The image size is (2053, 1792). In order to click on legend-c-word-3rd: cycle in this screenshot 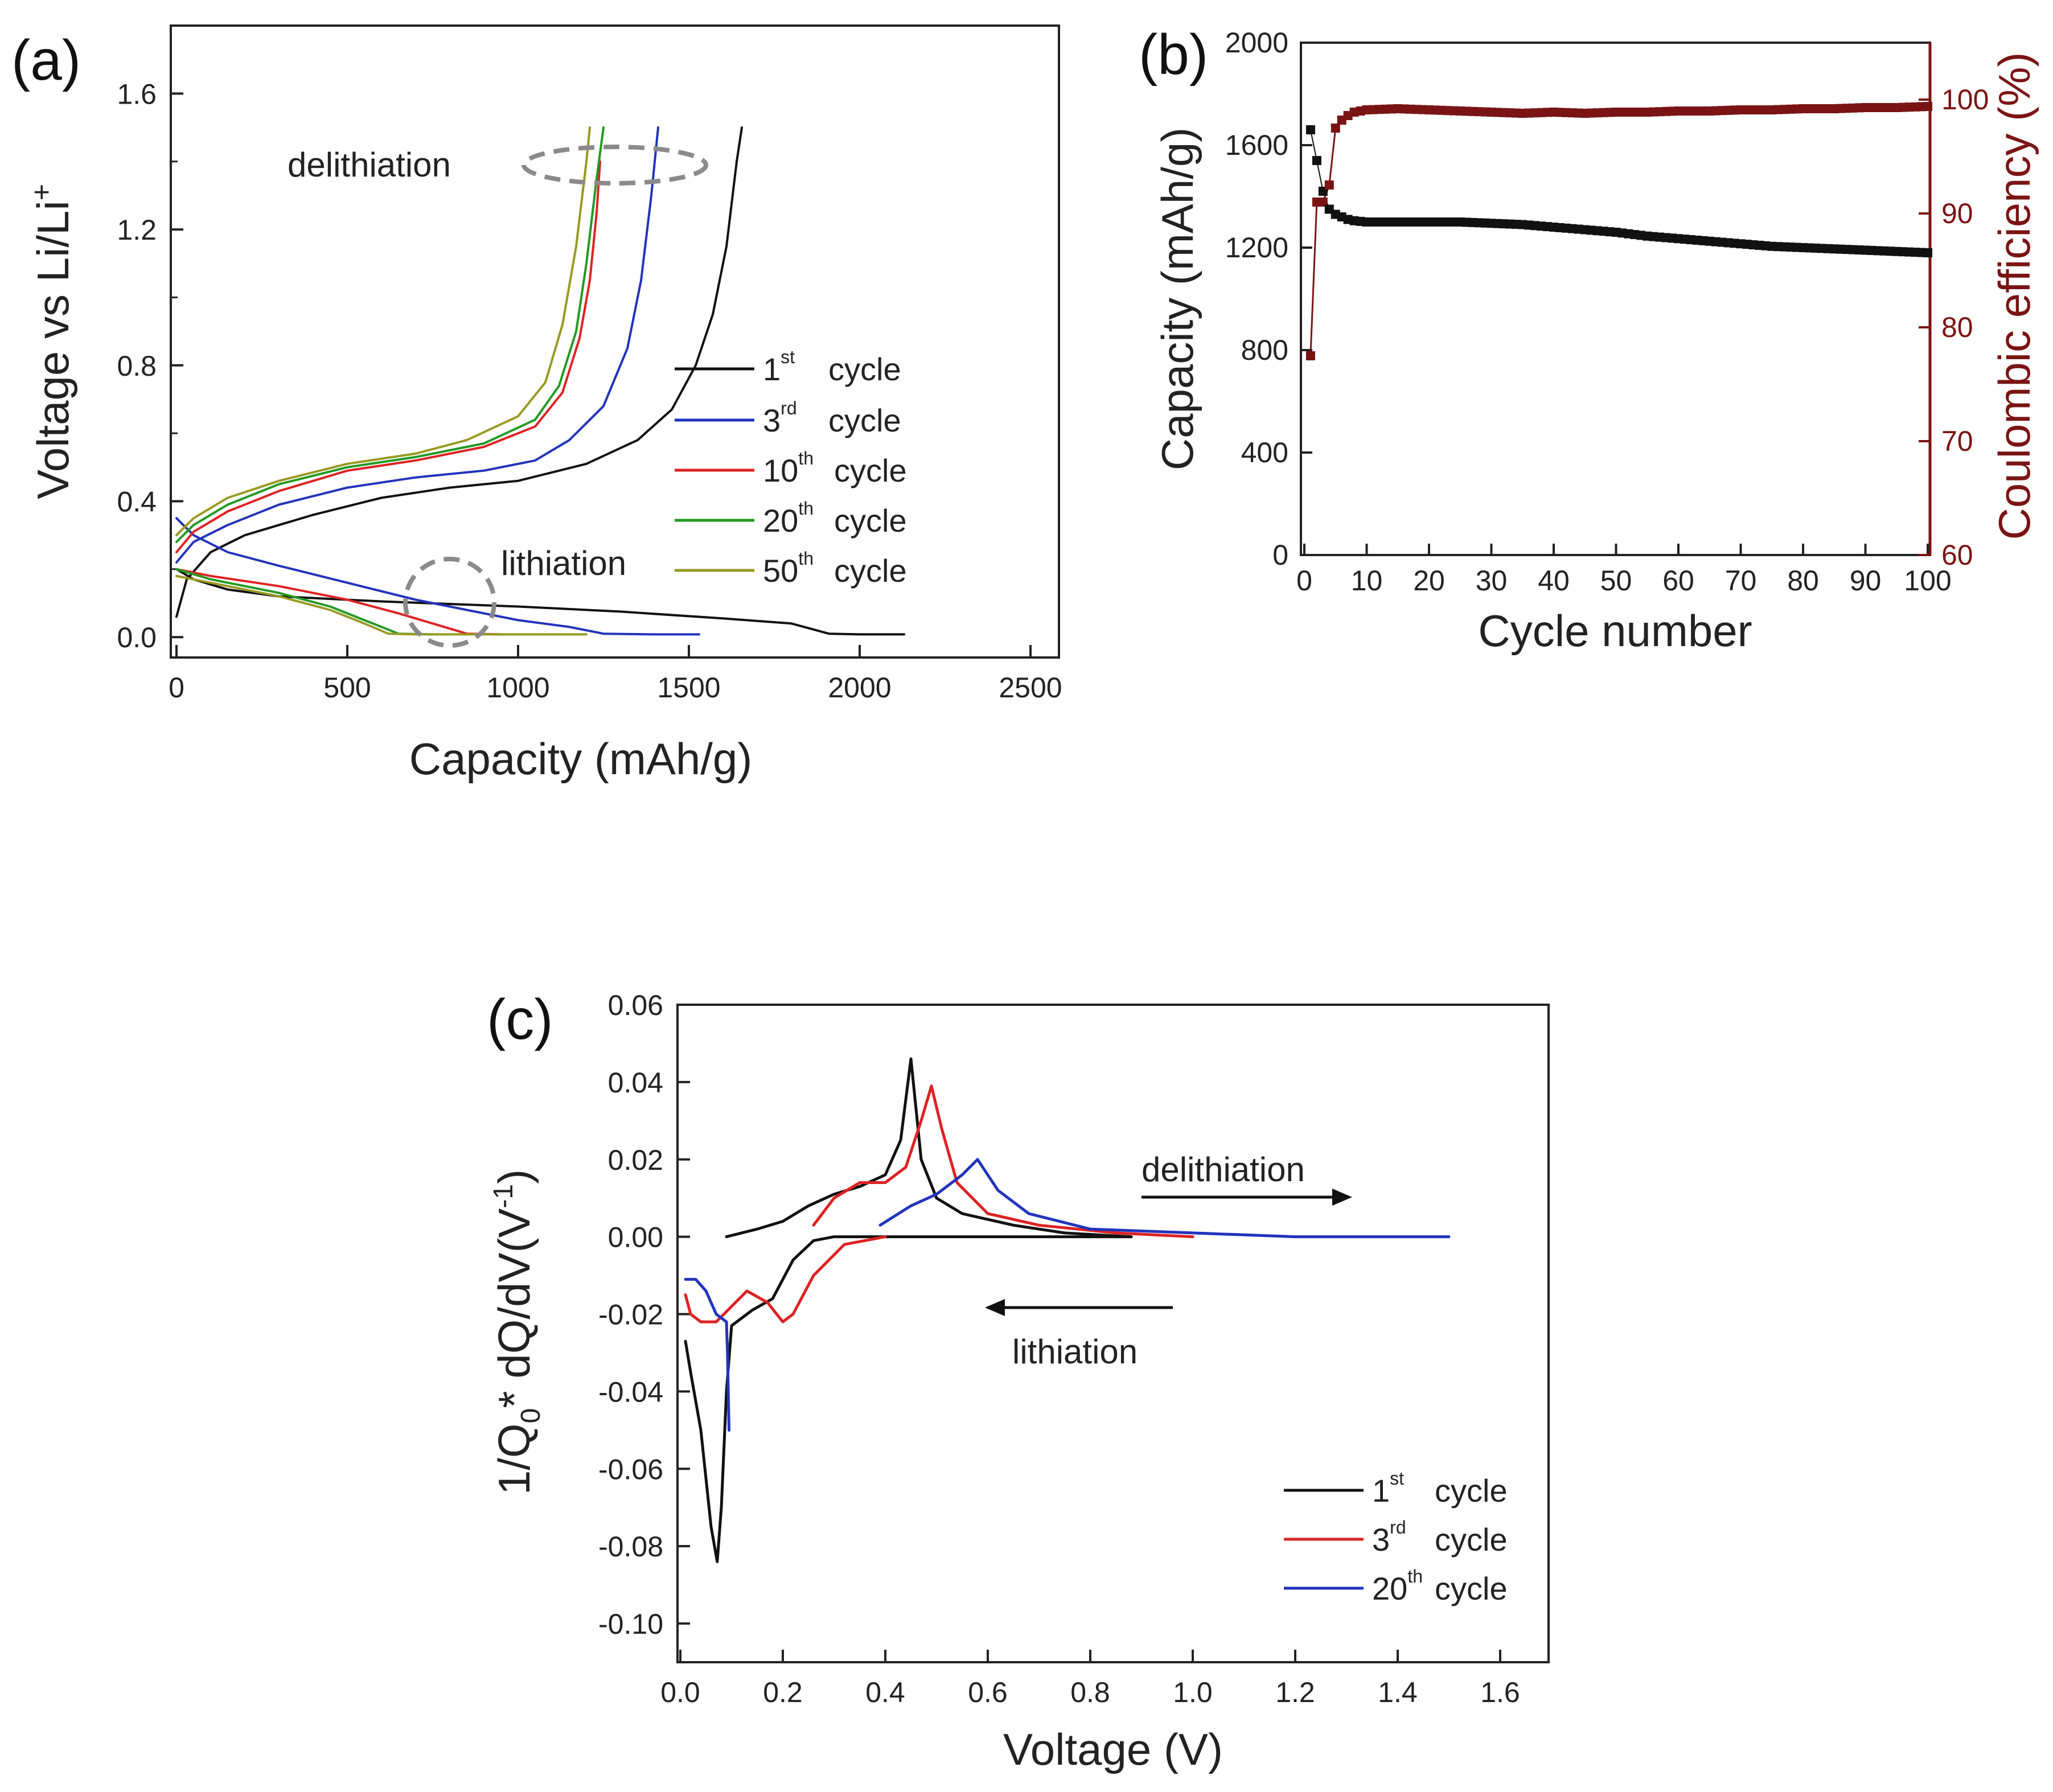, I will do `click(1472, 1539)`.